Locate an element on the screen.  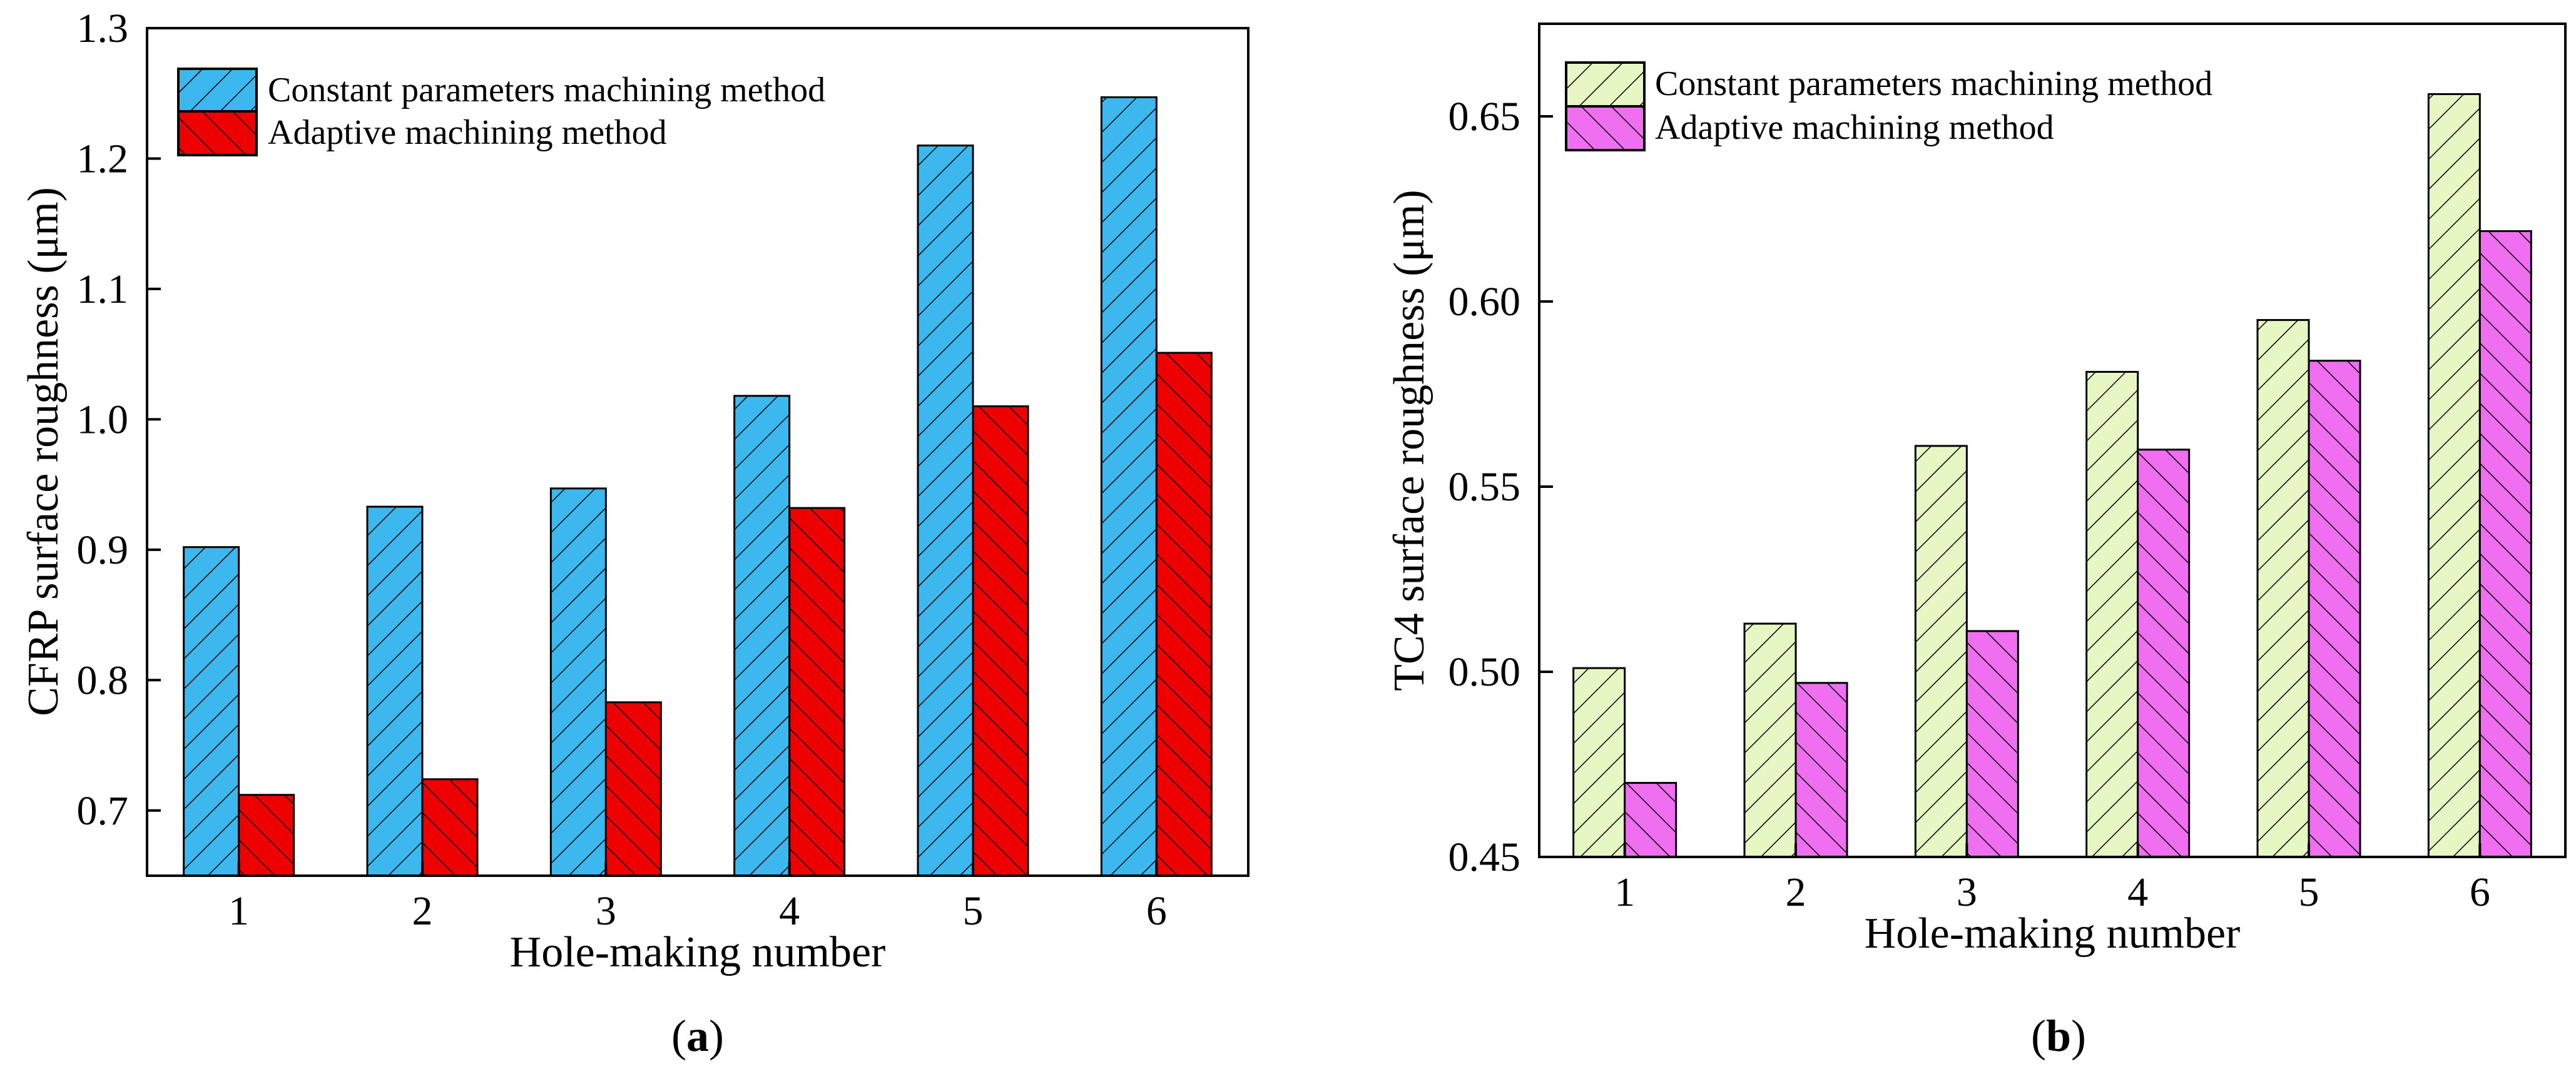
panel-label-a: (a) is located at coordinates (698, 1036).